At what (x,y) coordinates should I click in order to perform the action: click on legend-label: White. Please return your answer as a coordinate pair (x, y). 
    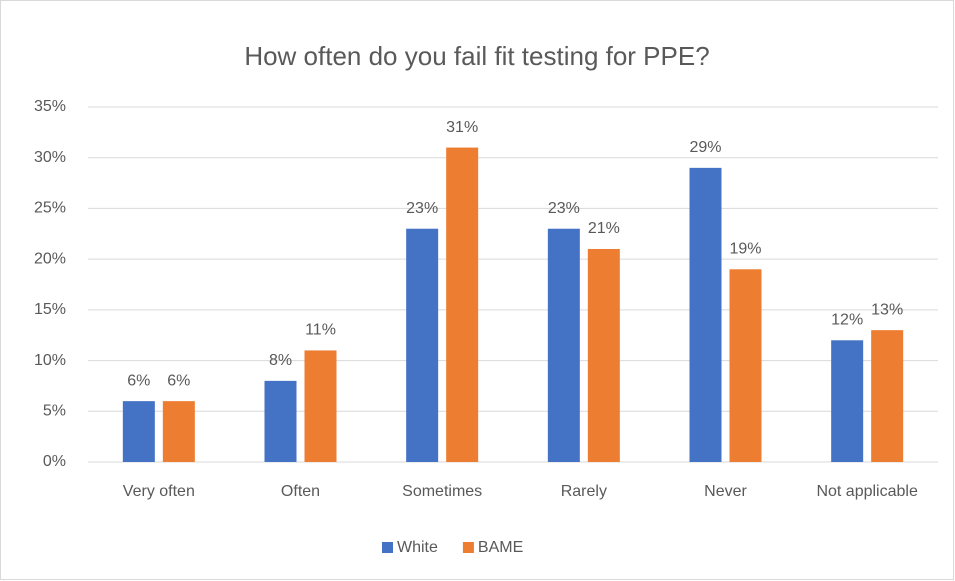
    Looking at the image, I should click on (417, 547).